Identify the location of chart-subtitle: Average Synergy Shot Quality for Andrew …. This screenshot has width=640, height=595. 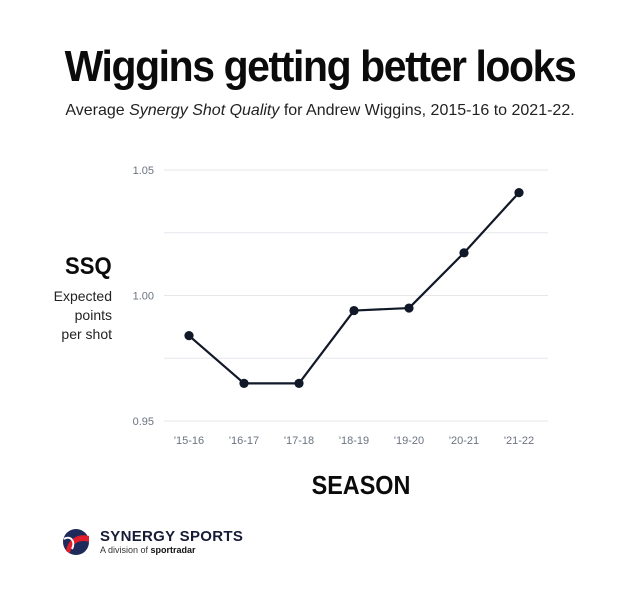
(320, 111).